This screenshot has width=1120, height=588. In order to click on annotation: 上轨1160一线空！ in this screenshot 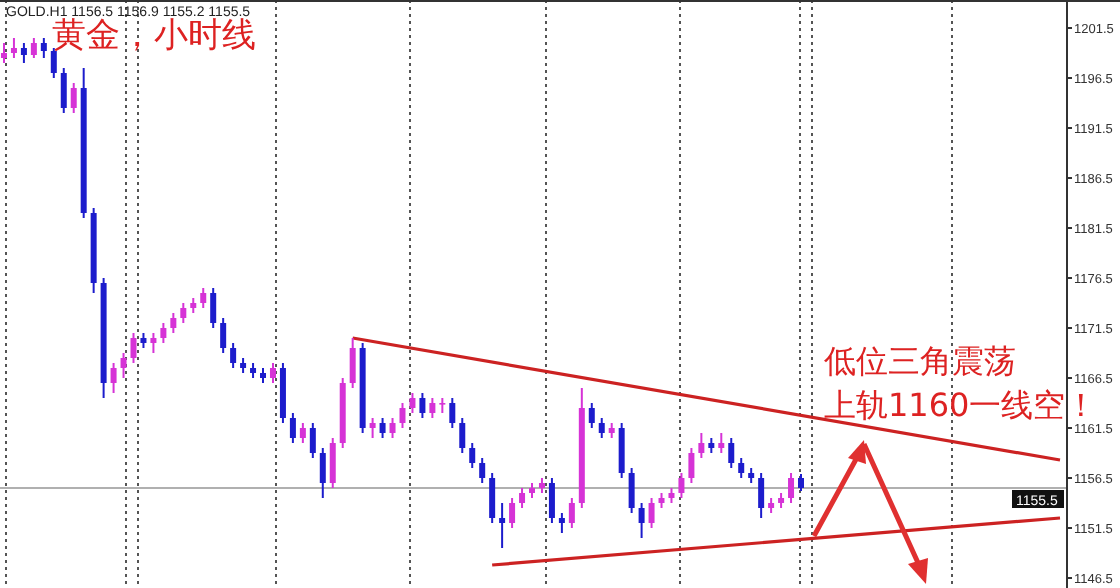, I will do `click(961, 405)`.